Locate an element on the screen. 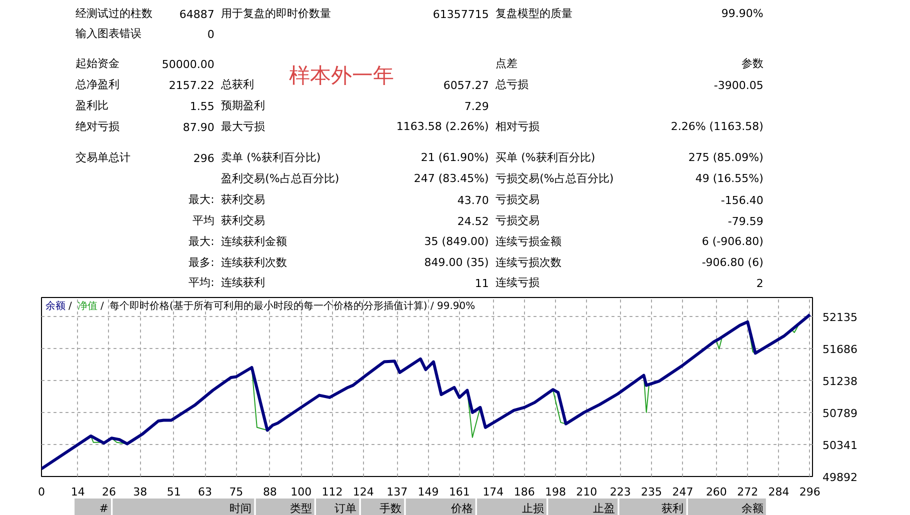 The width and height of the screenshot is (910, 515). y-tick-label: 50789 is located at coordinates (840, 413).